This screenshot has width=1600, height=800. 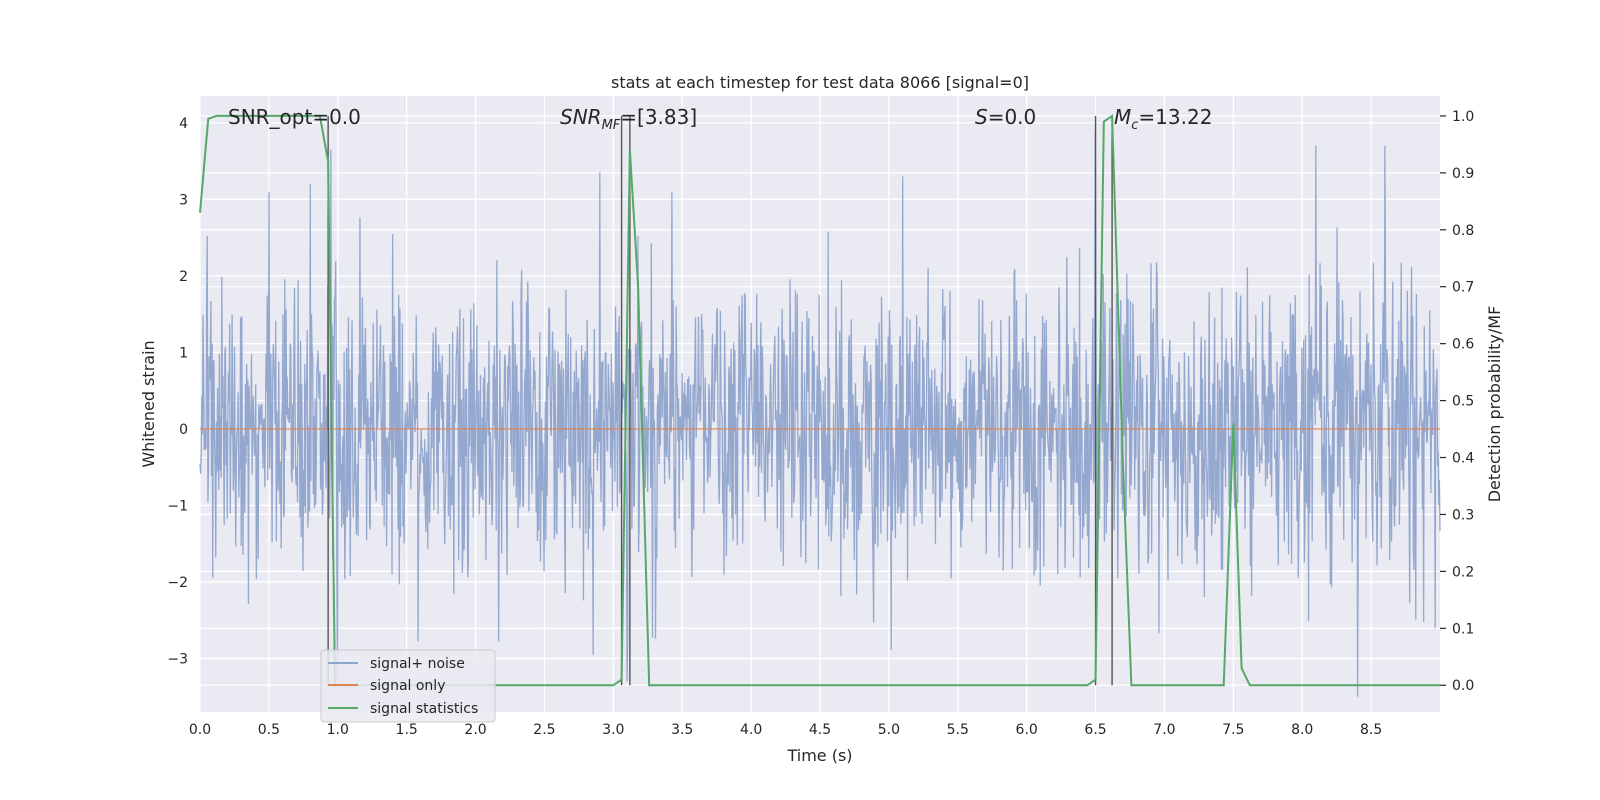 What do you see at coordinates (475, 730) in the screenshot?
I see `x-tick-label-4: 2.0` at bounding box center [475, 730].